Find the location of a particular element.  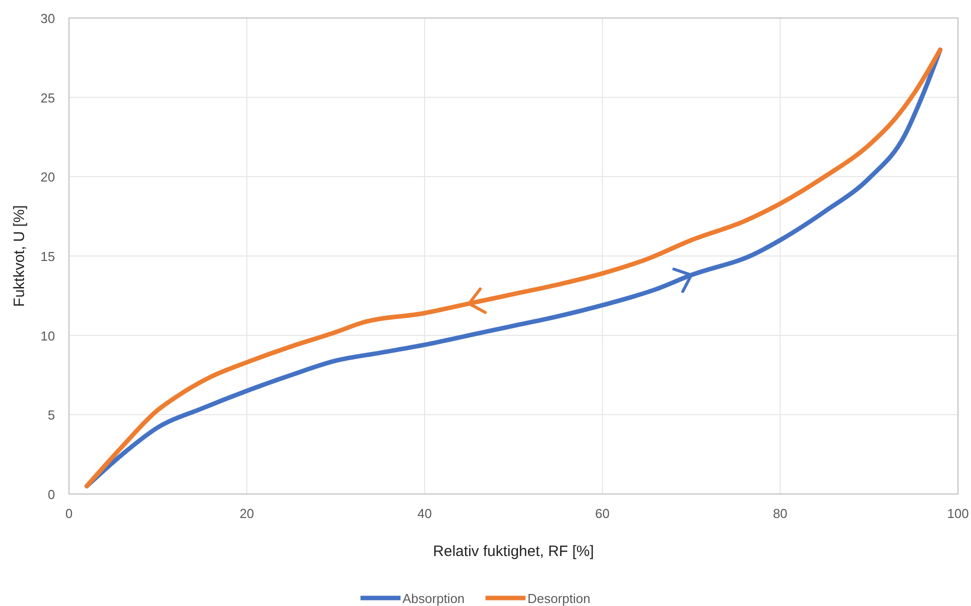

x-tick-label: 20 is located at coordinates (247, 513).